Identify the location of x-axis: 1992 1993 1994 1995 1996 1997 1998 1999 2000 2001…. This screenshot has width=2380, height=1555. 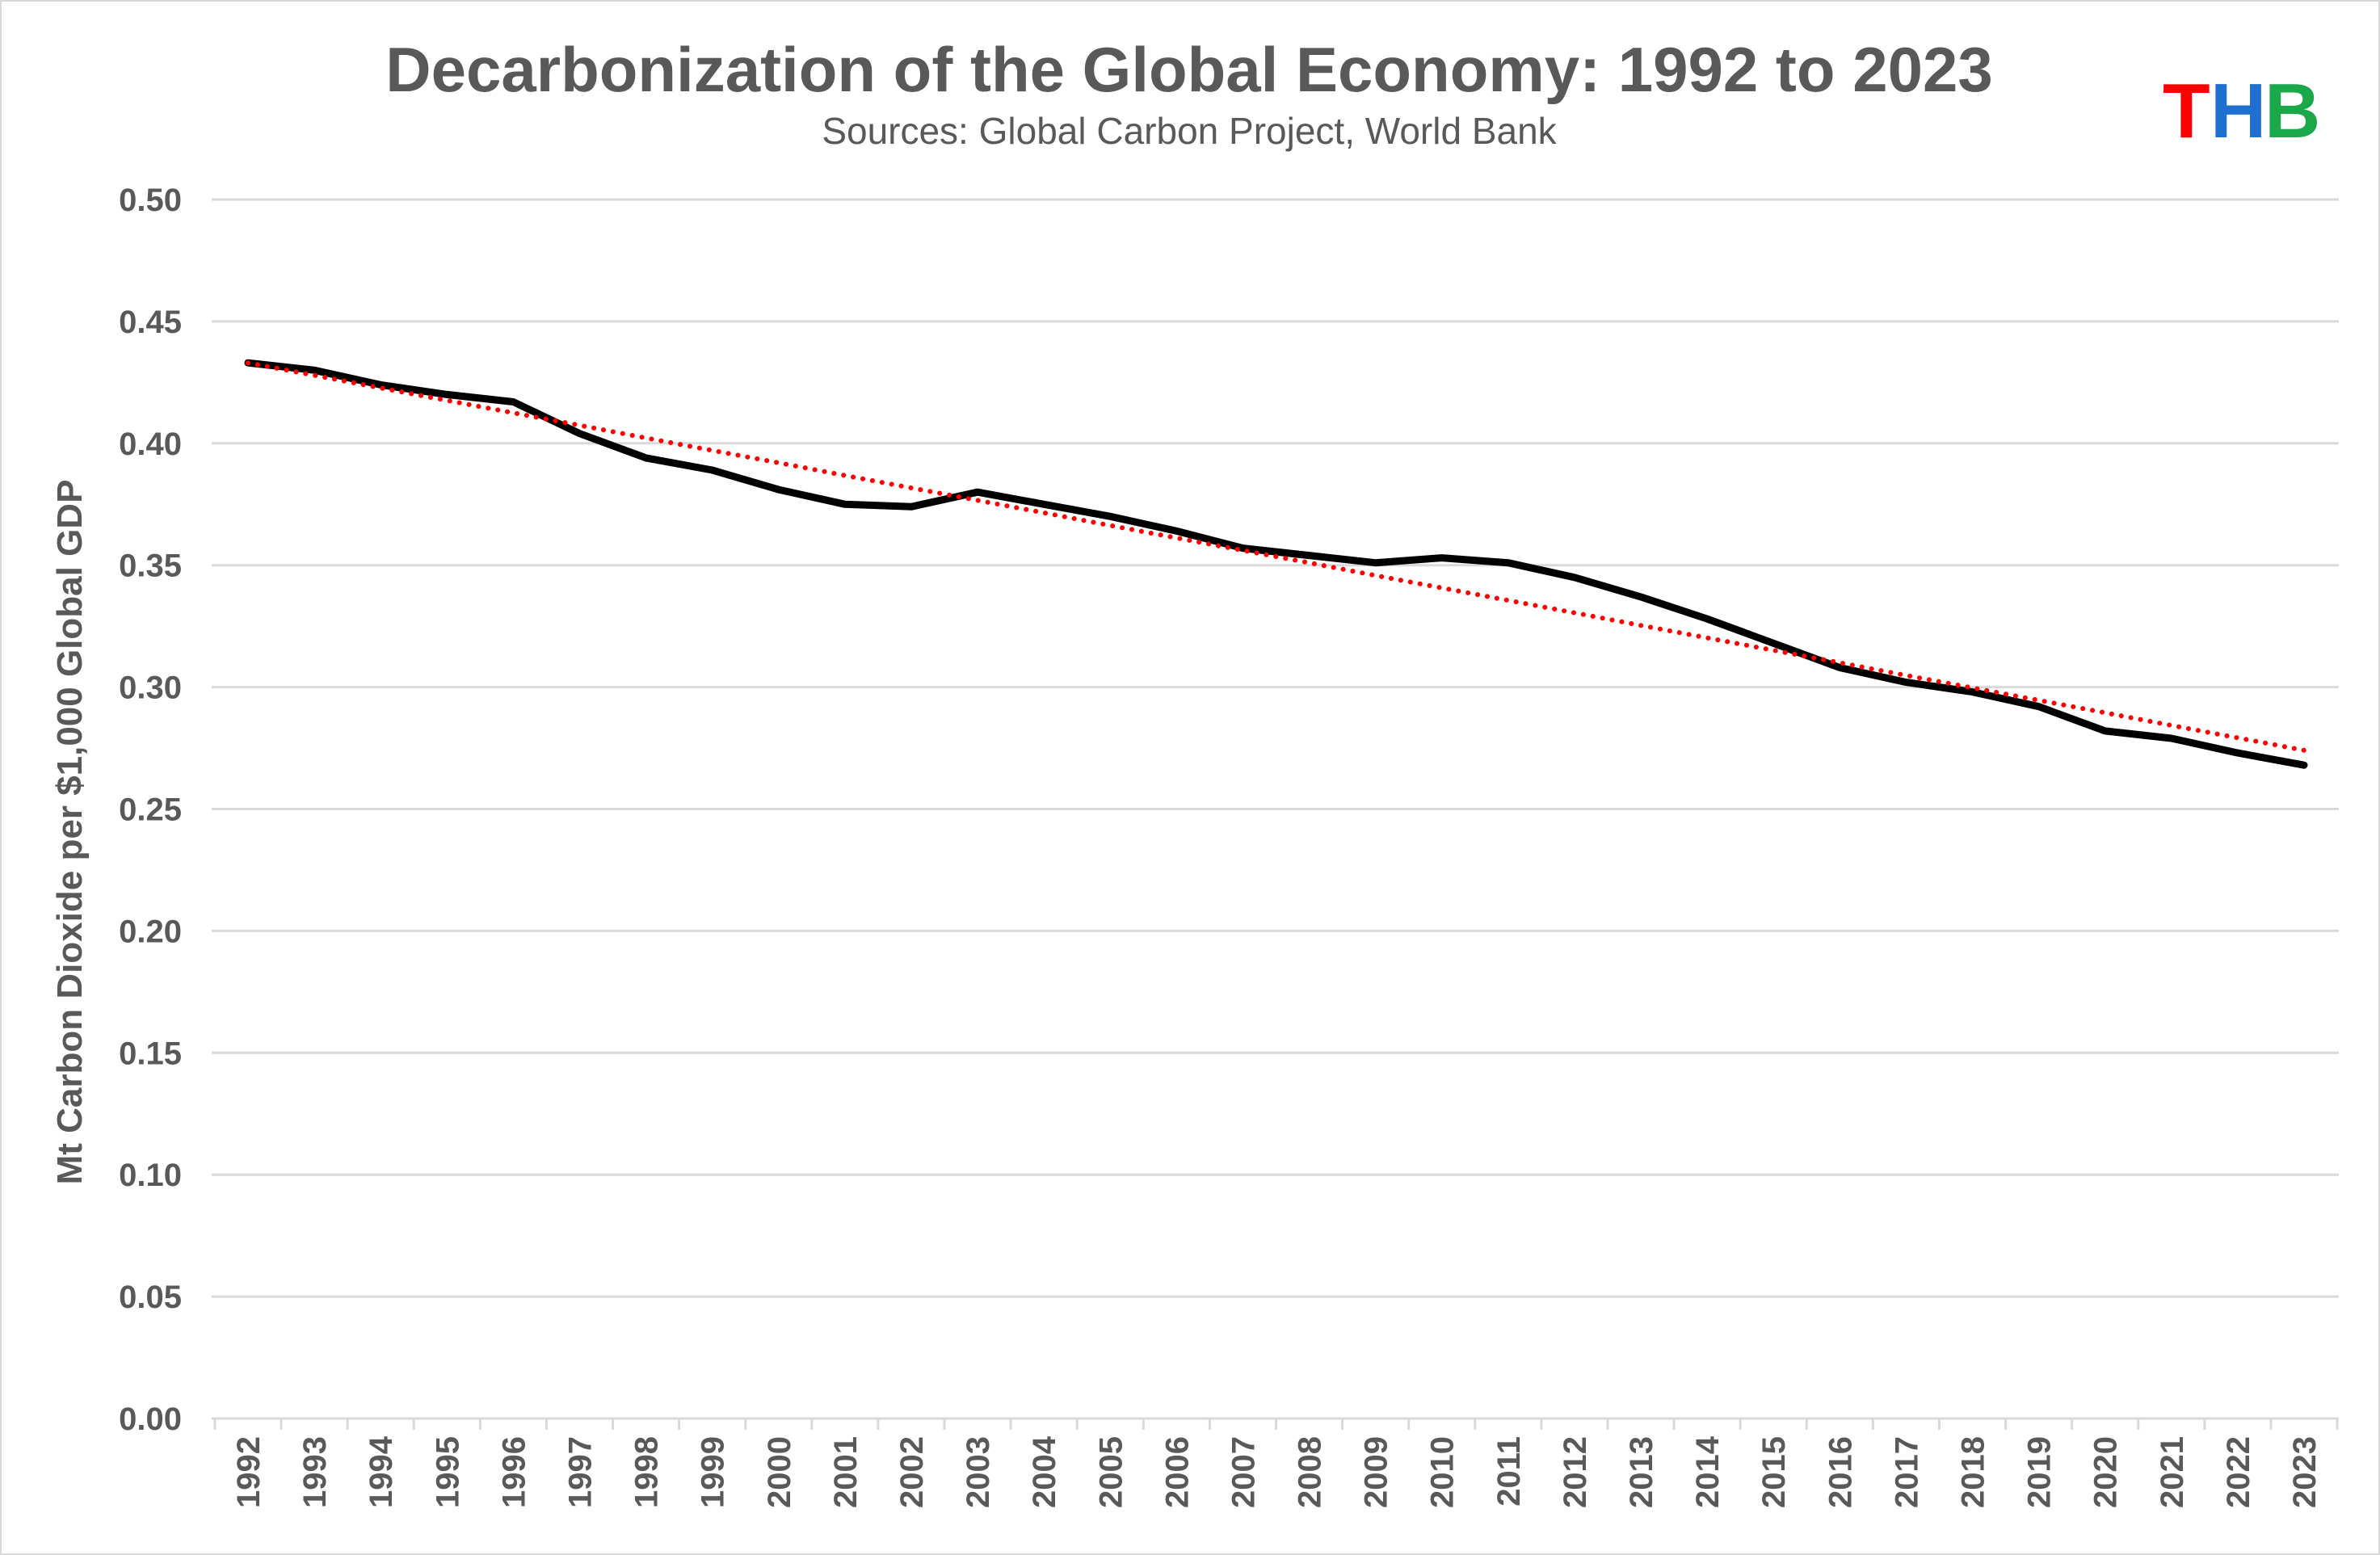
(1275, 1463).